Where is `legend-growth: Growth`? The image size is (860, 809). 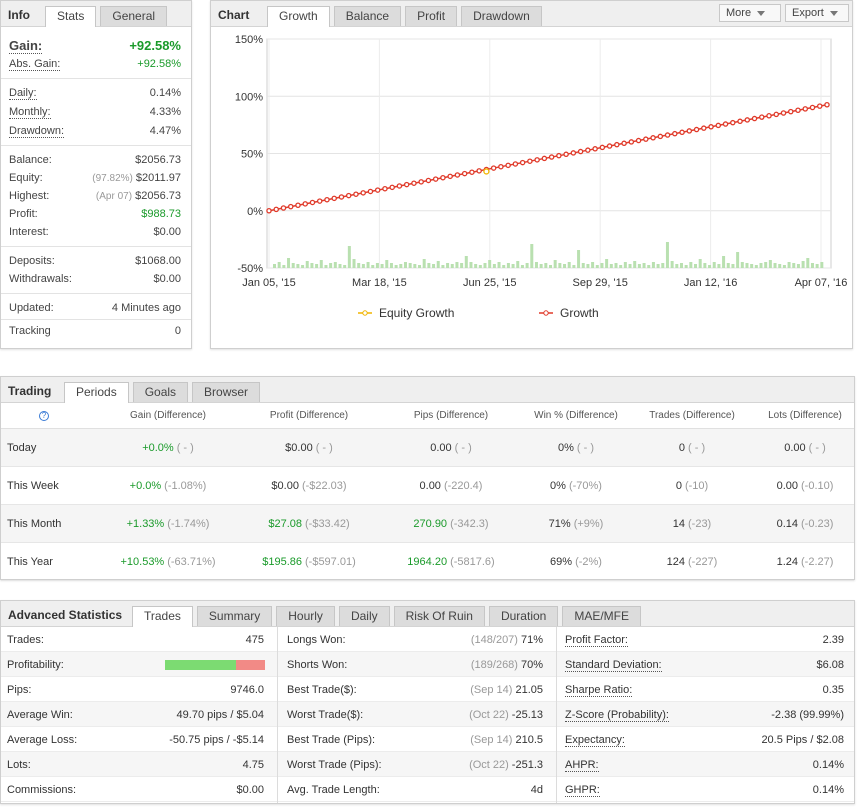 legend-growth: Growth is located at coordinates (569, 313).